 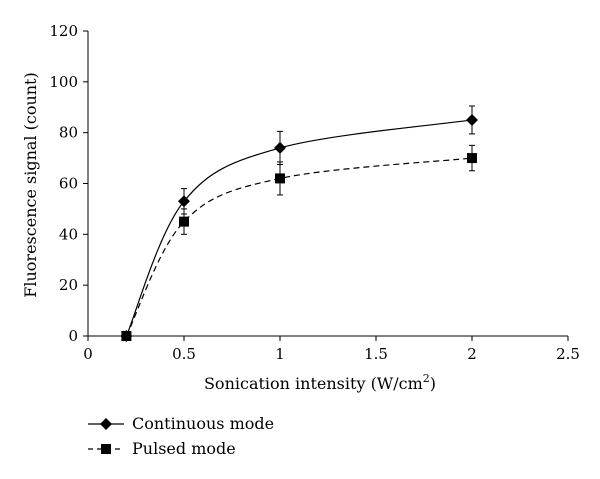 I want to click on x-axis-title: Sonication intensity (W/cm2), so click(x=320, y=382).